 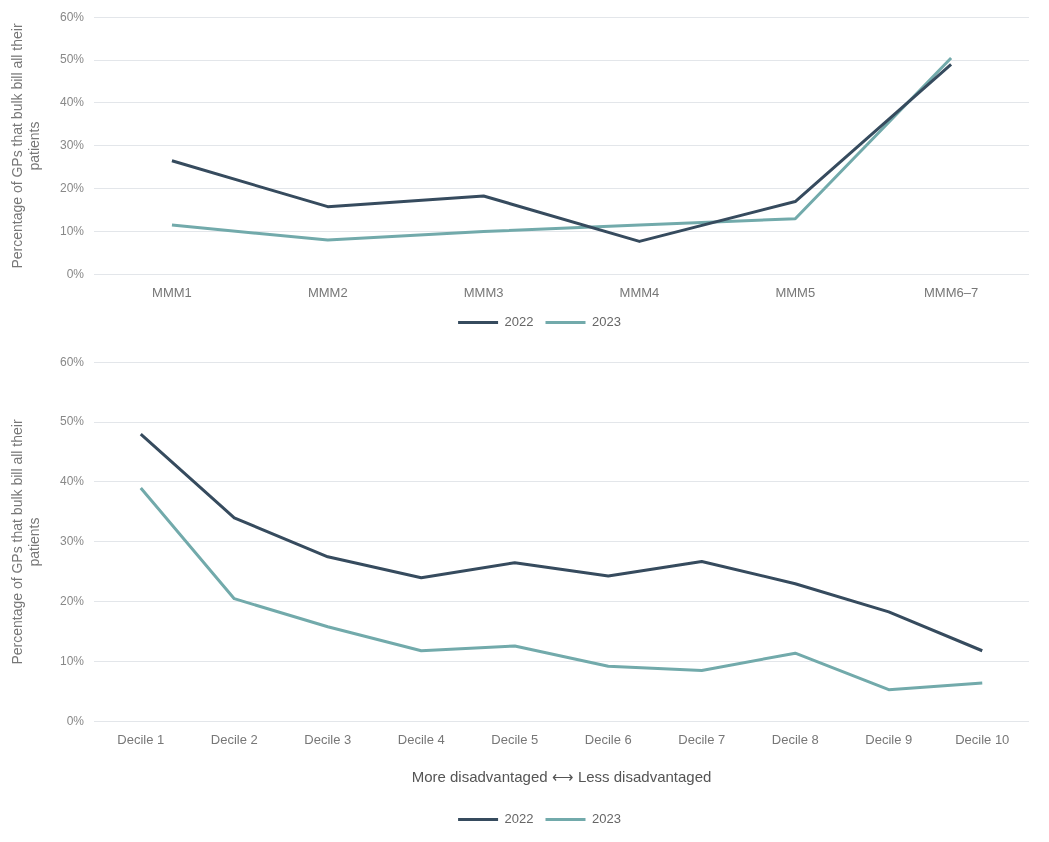 I want to click on x-tick-label: MMM5, so click(x=795, y=292).